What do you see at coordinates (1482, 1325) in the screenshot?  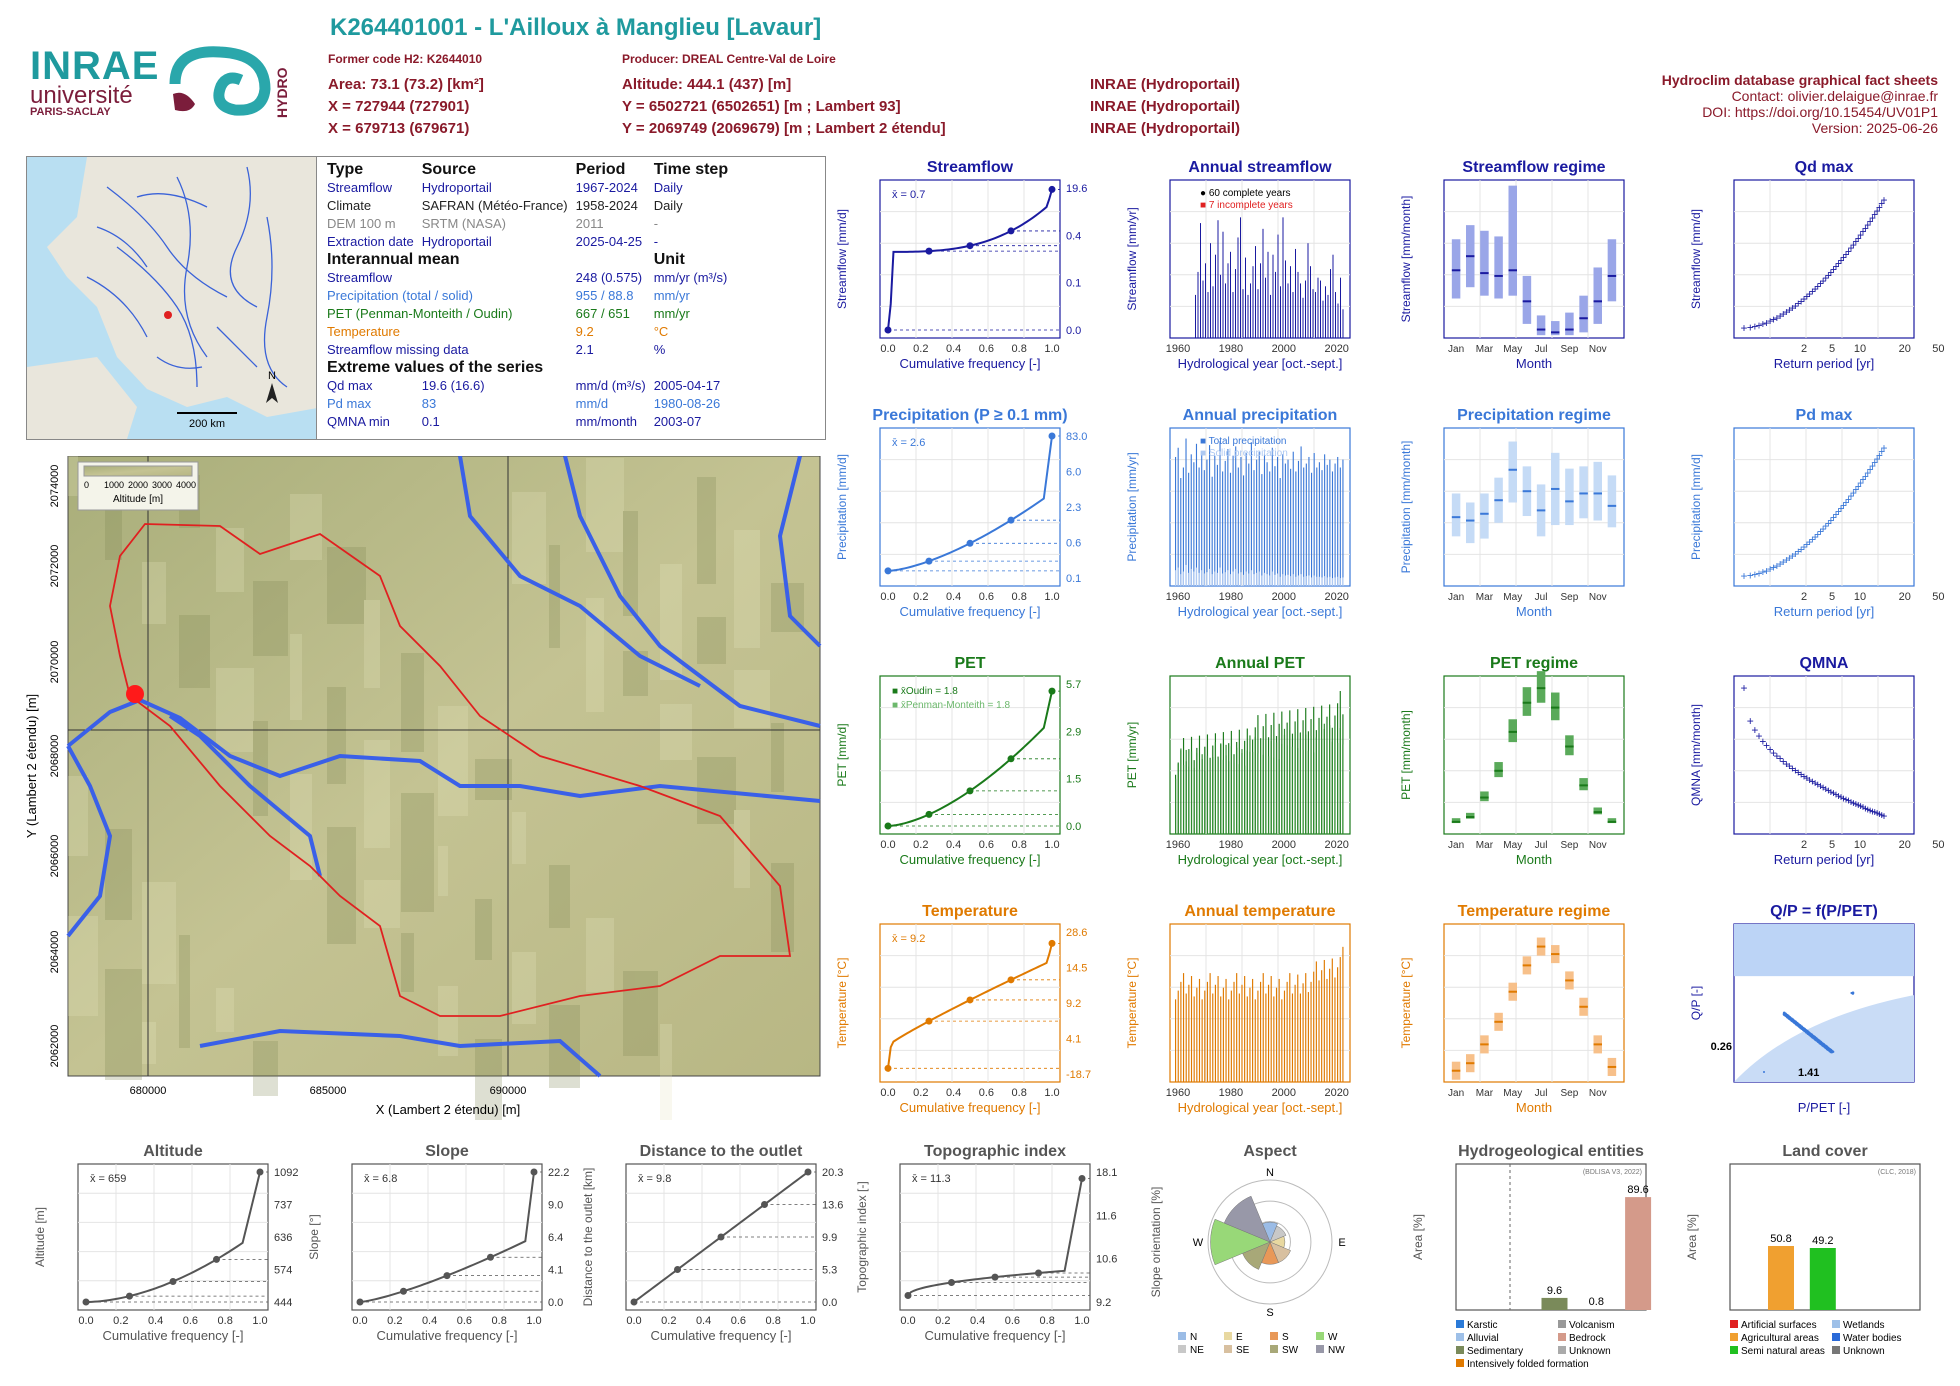 I see `legend-item: Karstic` at bounding box center [1482, 1325].